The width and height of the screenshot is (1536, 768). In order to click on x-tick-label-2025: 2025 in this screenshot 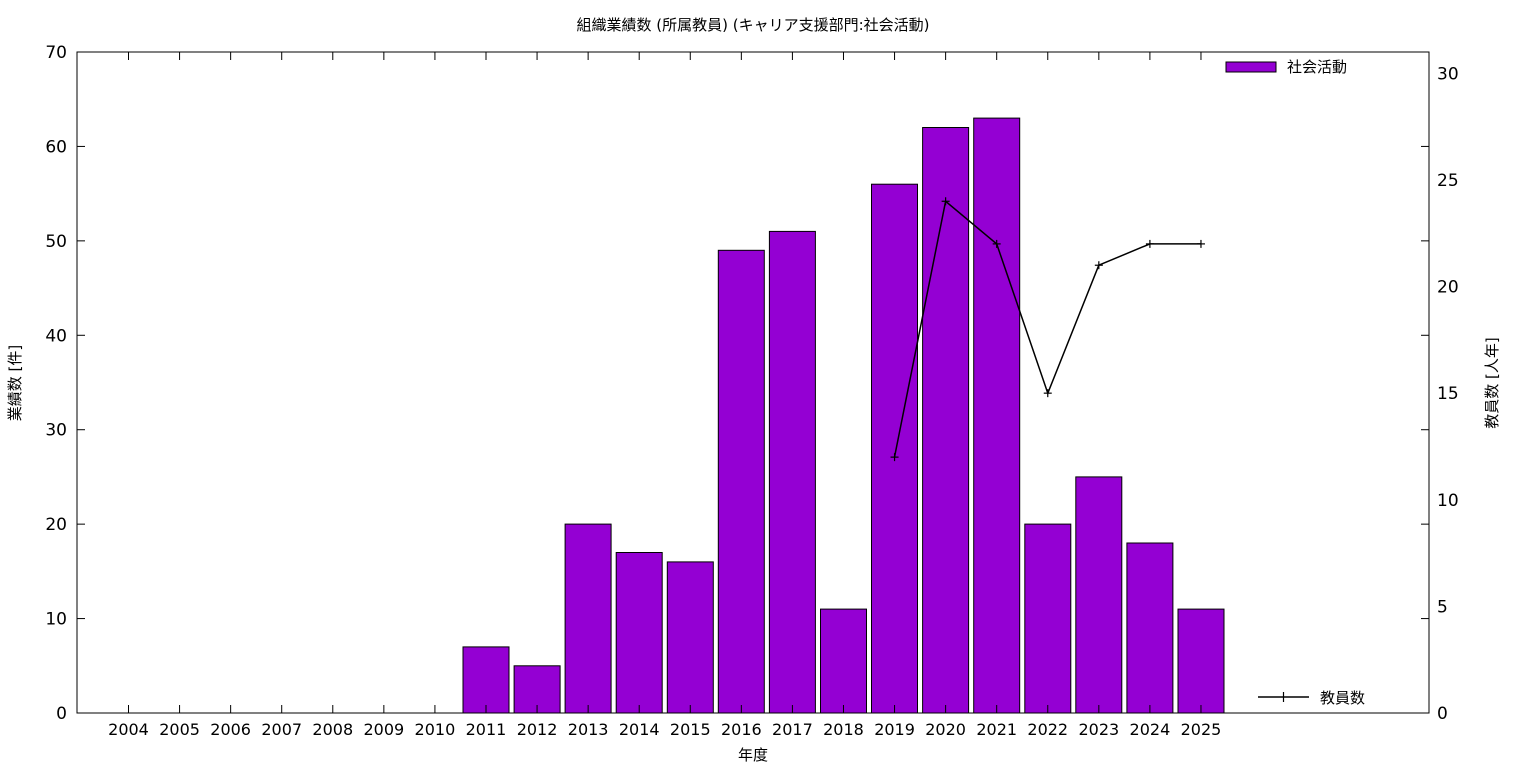, I will do `click(1201, 729)`.